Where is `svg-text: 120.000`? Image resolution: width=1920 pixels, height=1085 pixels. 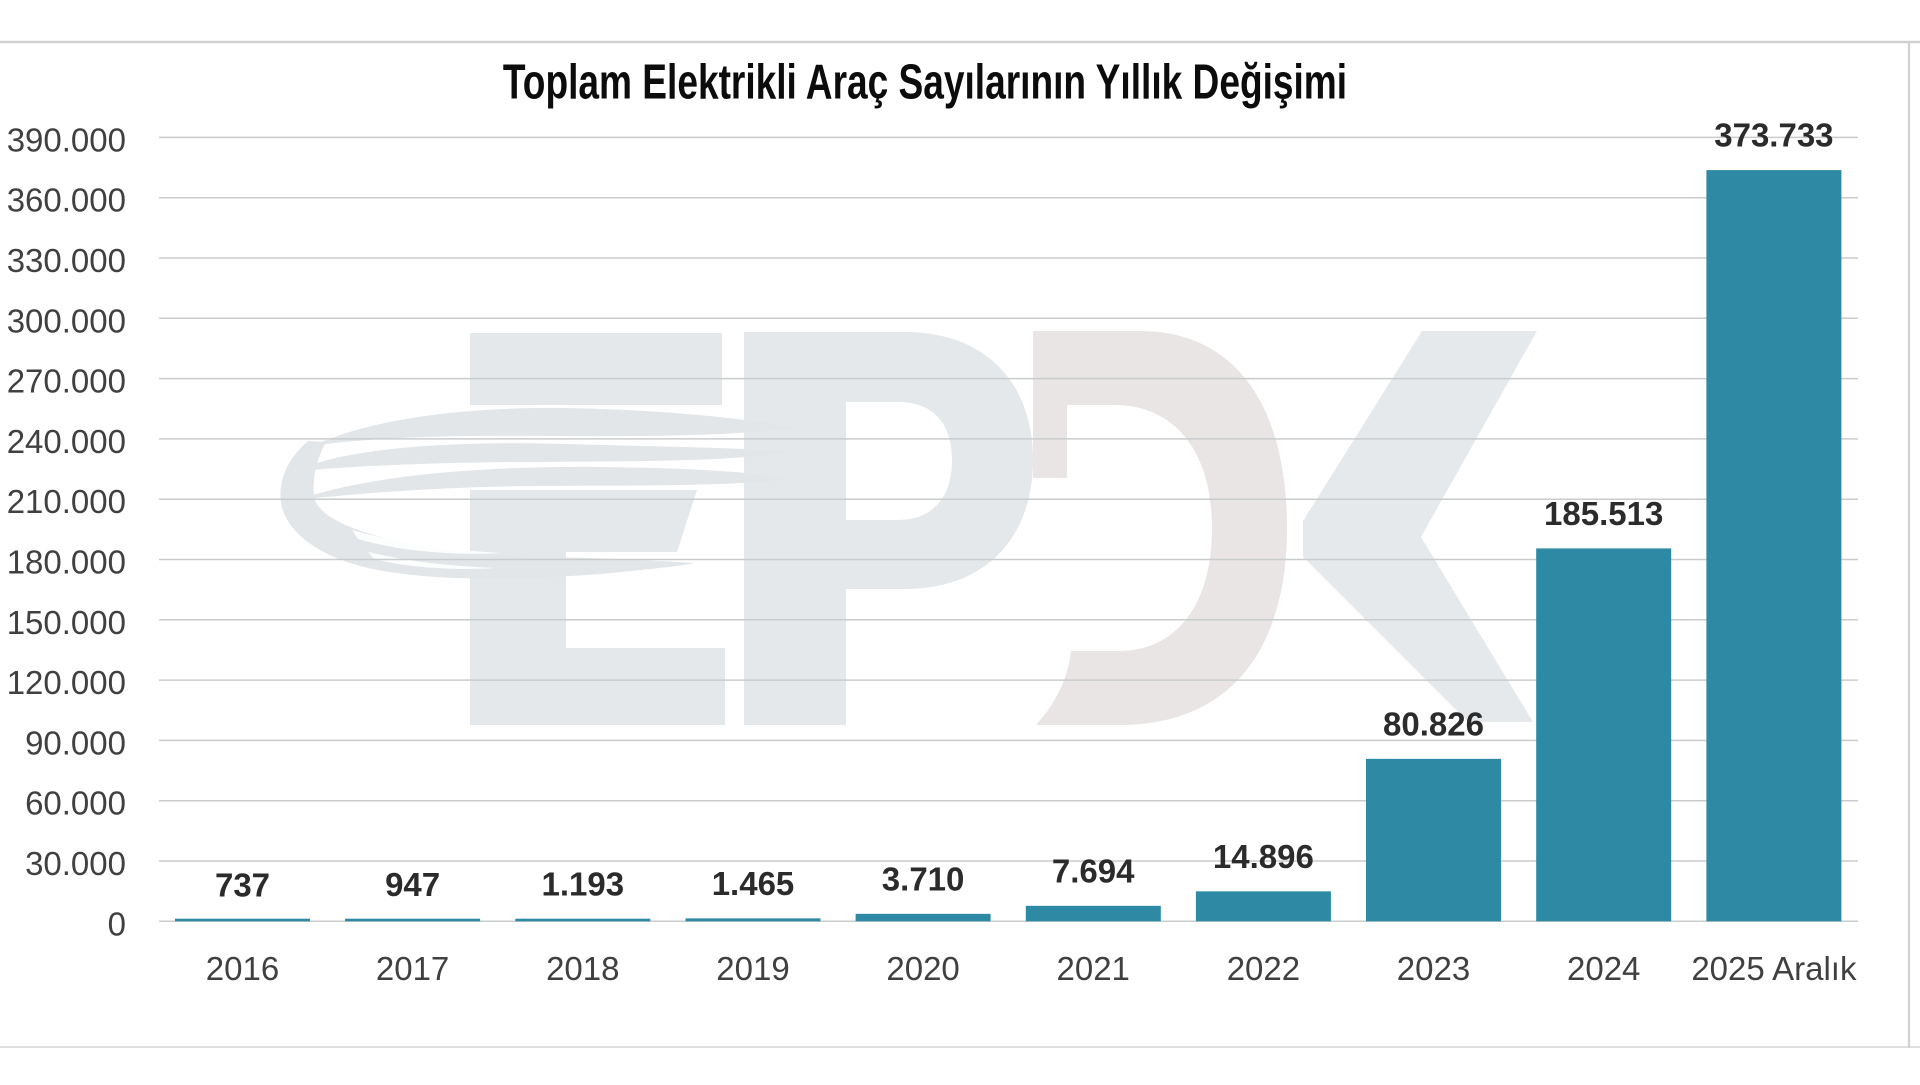
svg-text: 120.000 is located at coordinates (66, 682).